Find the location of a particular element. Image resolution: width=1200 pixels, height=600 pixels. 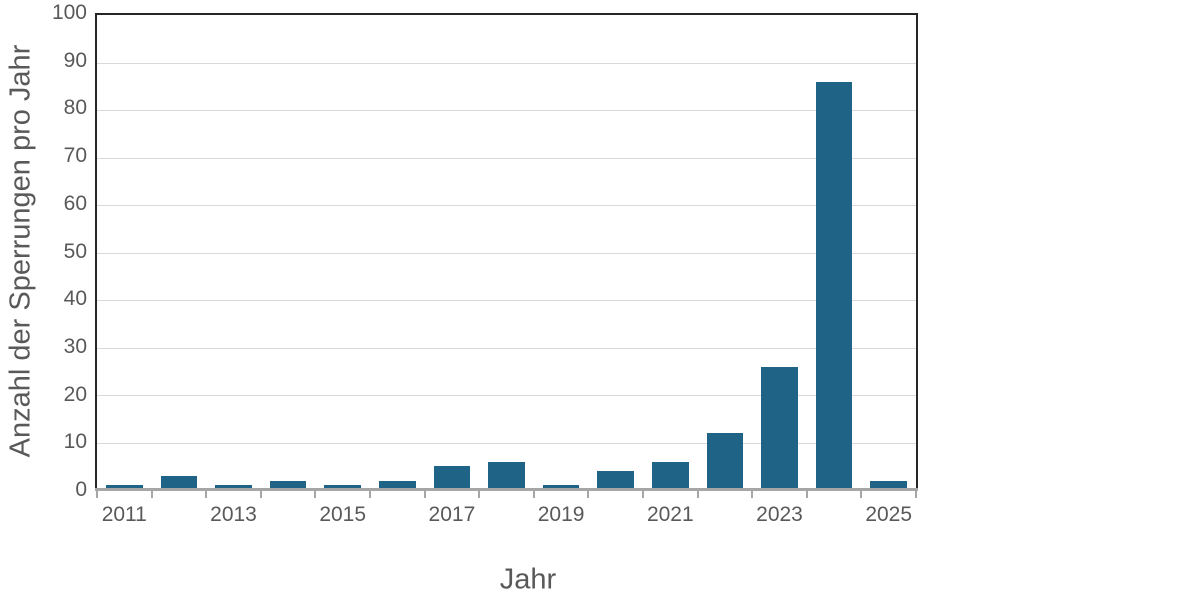

bar-2012 is located at coordinates (179, 482).